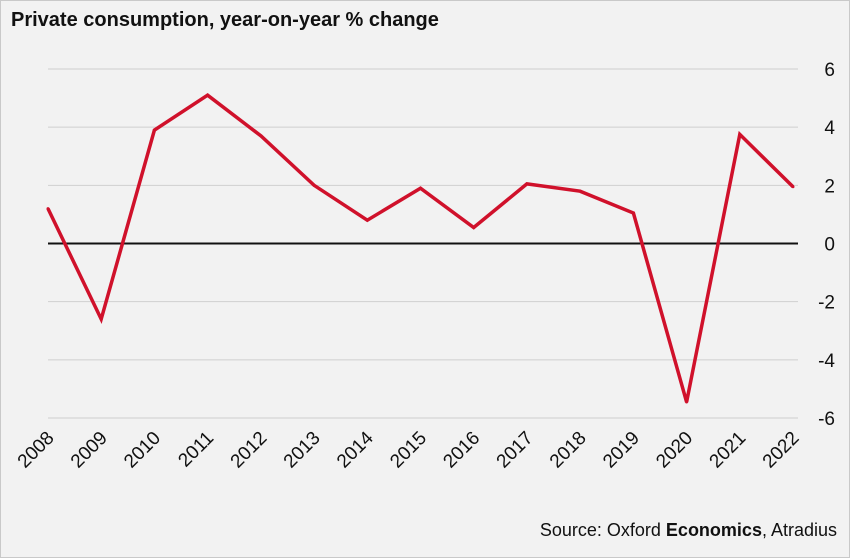 The width and height of the screenshot is (850, 558). Describe the element at coordinates (799, 530) in the screenshot. I see `source-suffix: , Atradius` at that location.